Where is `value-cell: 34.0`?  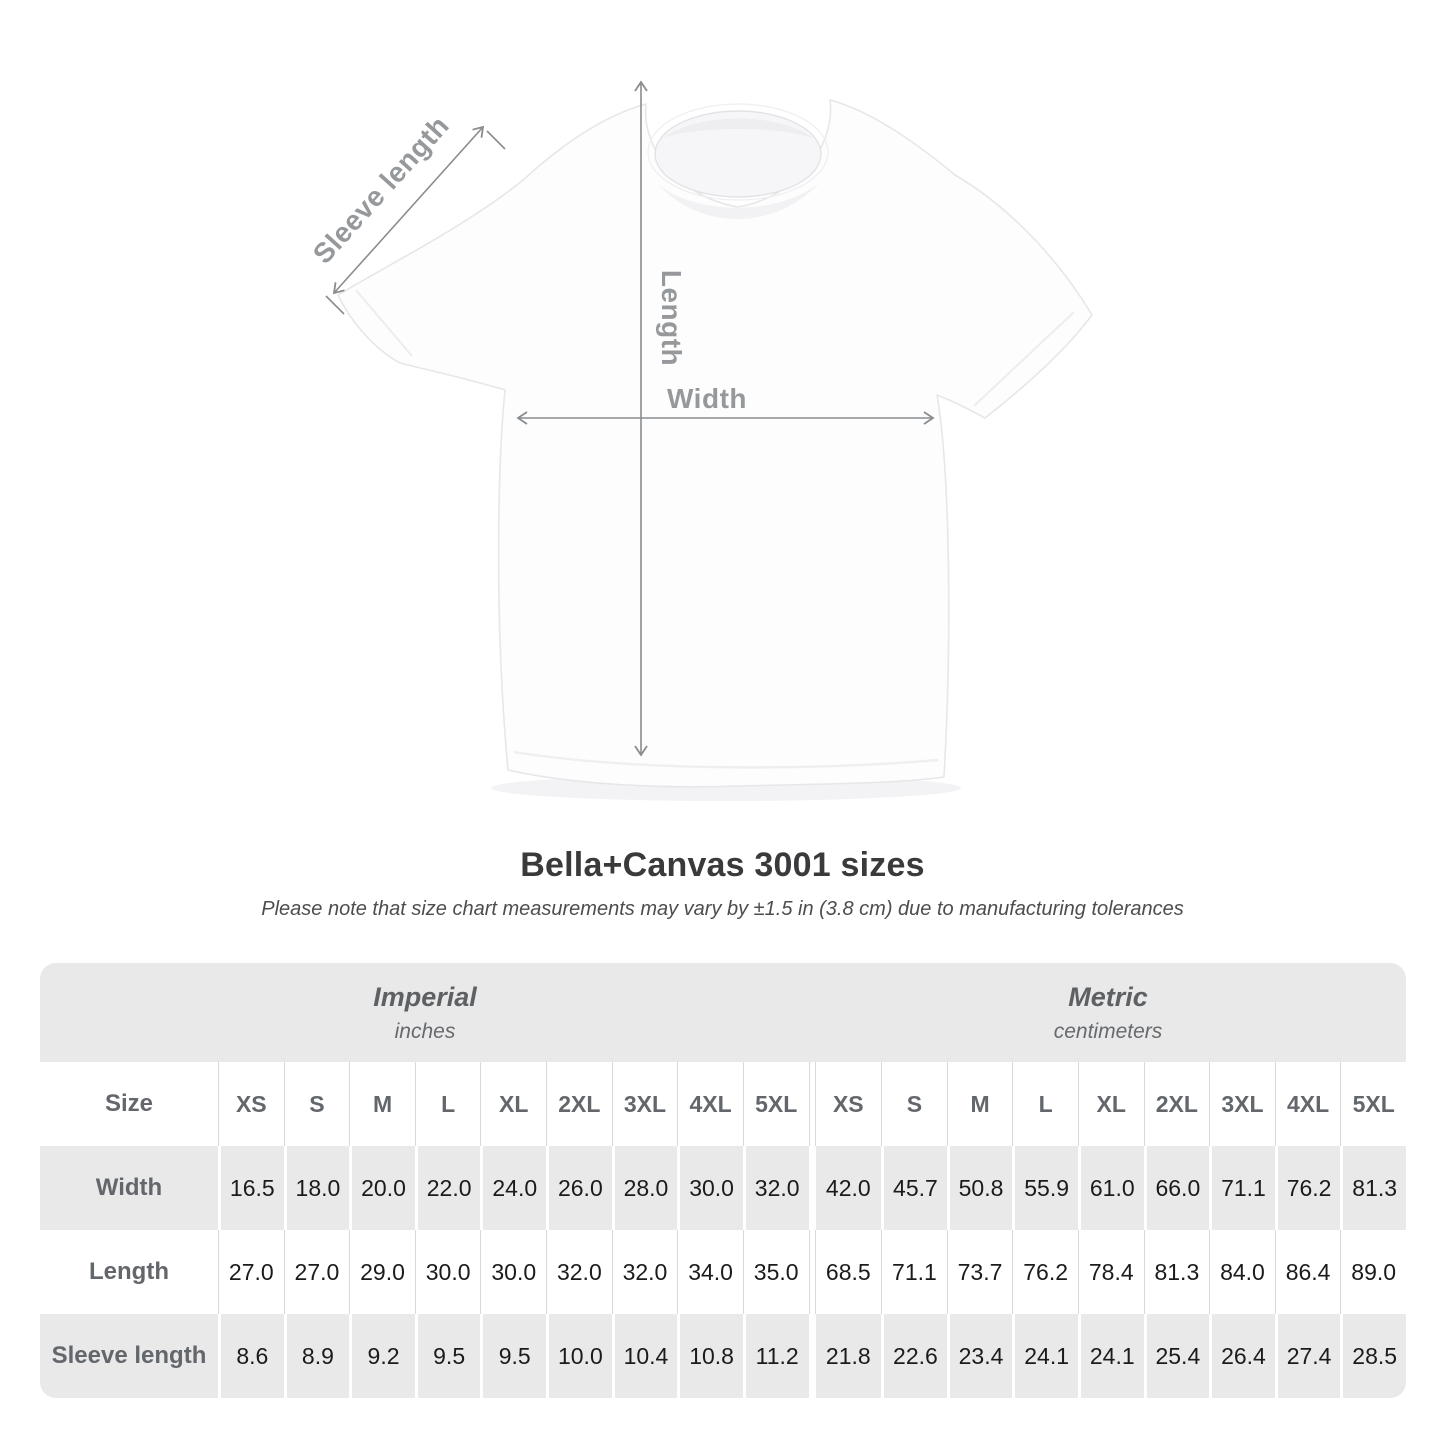
value-cell: 34.0 is located at coordinates (710, 1272).